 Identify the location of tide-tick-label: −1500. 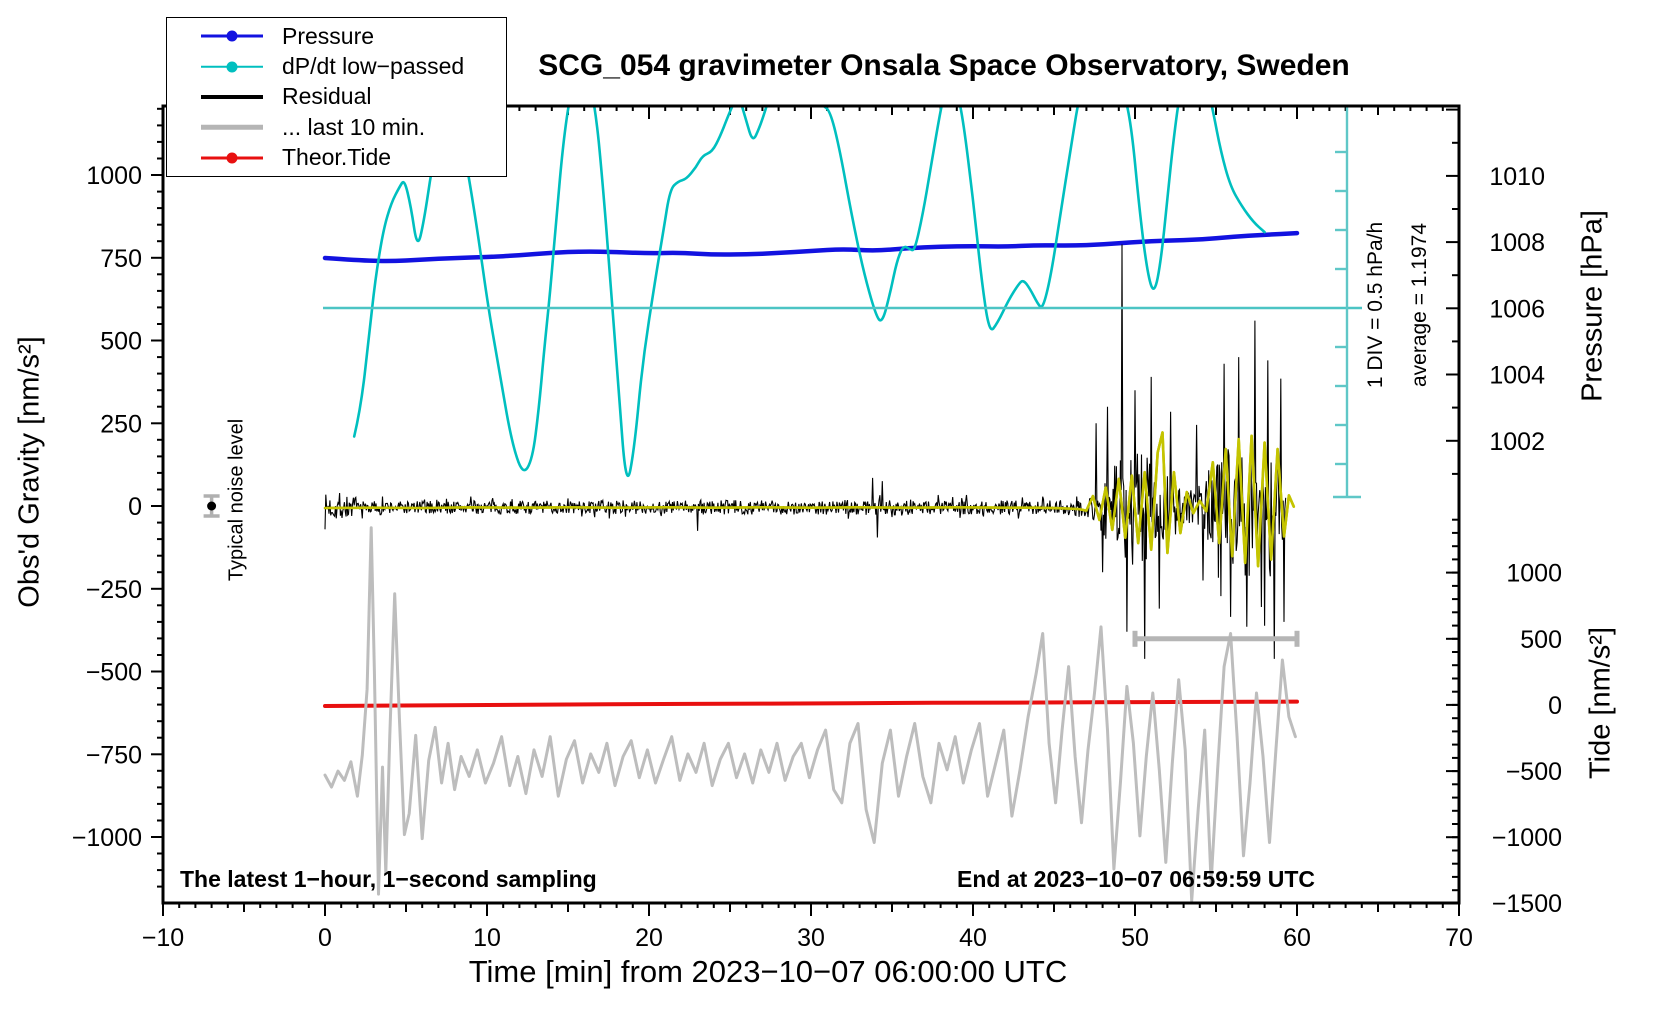
(1527, 904).